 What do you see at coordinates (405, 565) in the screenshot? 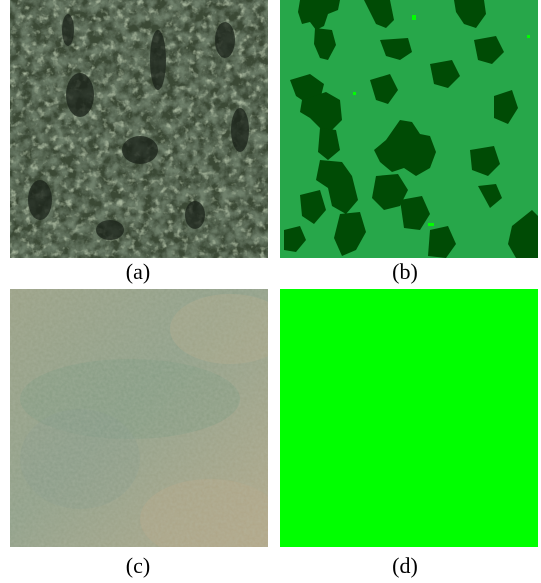
I see `caption-d: (d)` at bounding box center [405, 565].